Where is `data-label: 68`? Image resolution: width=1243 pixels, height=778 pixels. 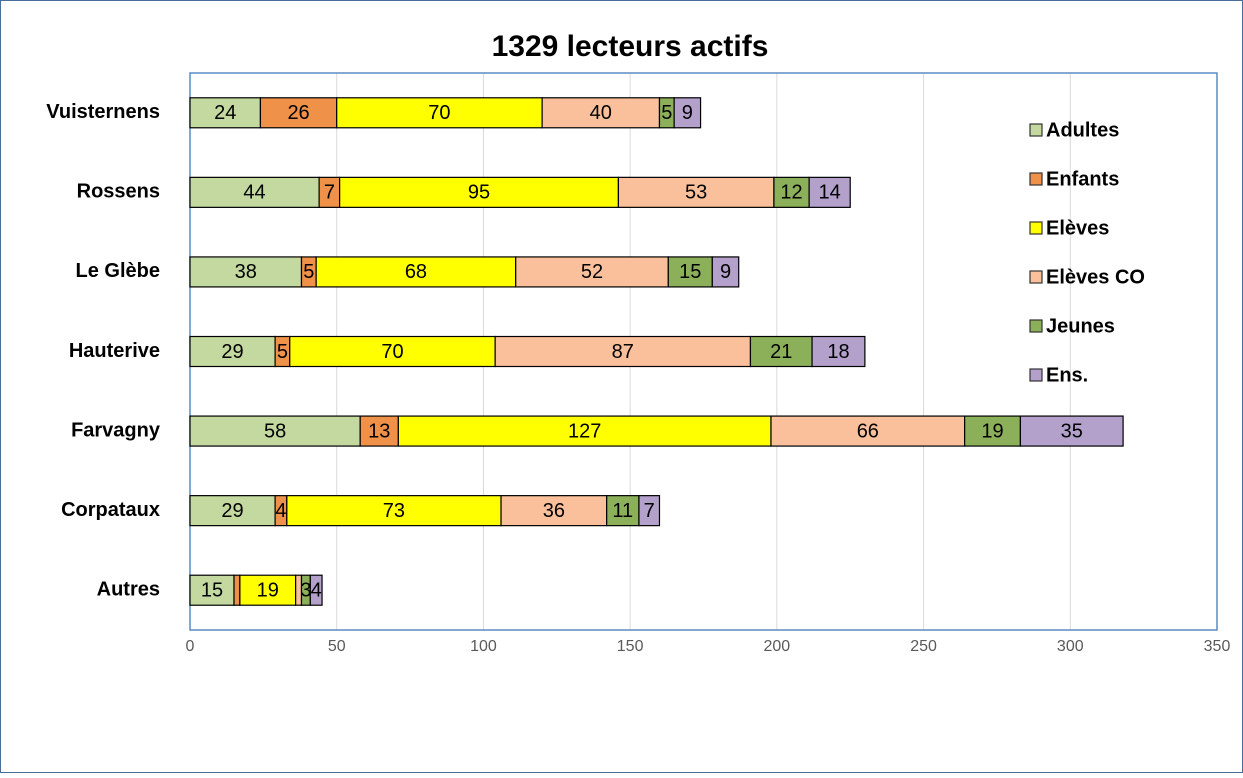
data-label: 68 is located at coordinates (416, 272).